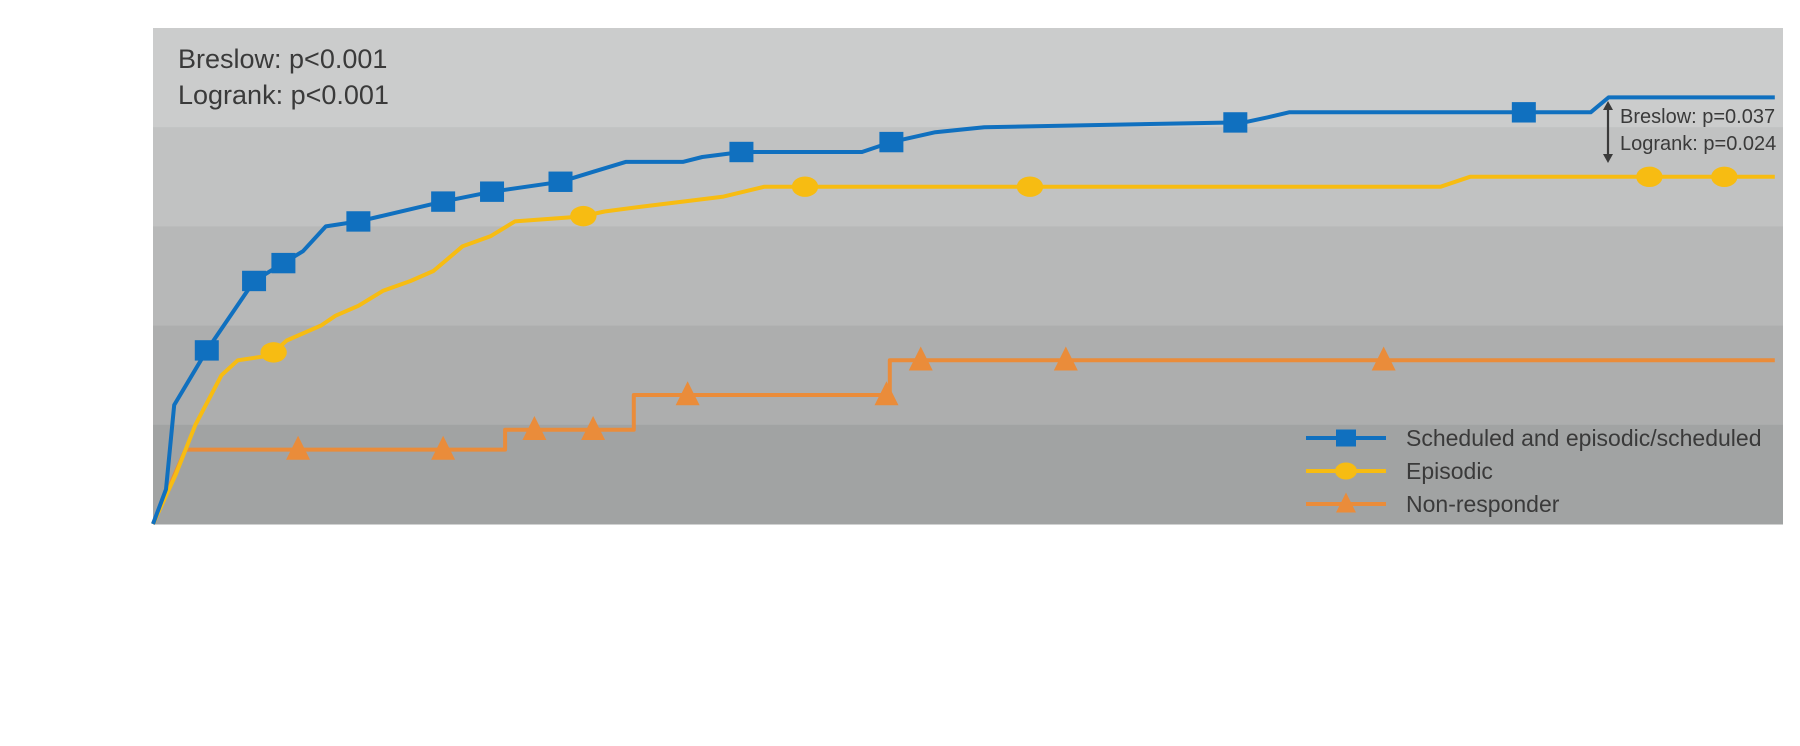  I want to click on pairwise-bracket, so click(1608, 132).